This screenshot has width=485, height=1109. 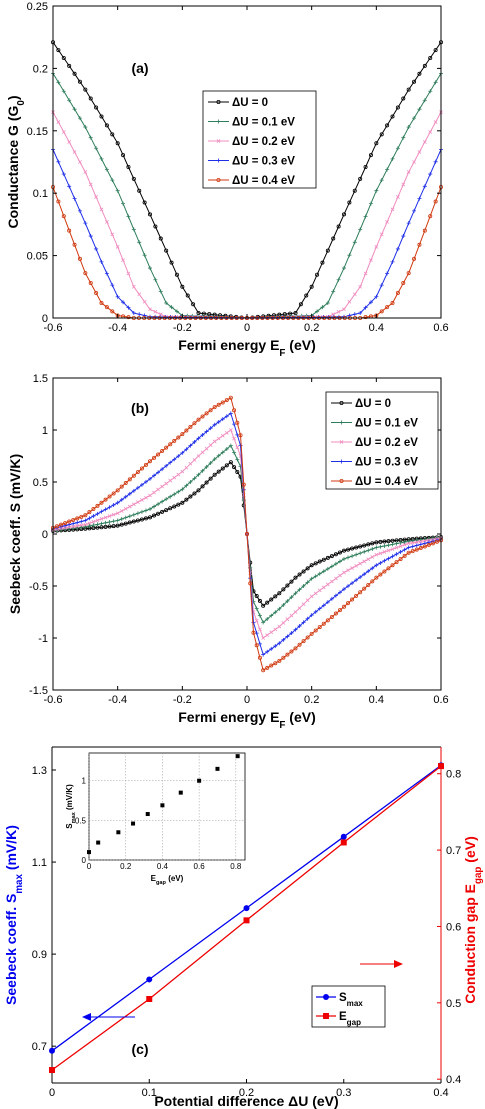 What do you see at coordinates (89, 866) in the screenshot?
I see `inset-x-tick-label: 0` at bounding box center [89, 866].